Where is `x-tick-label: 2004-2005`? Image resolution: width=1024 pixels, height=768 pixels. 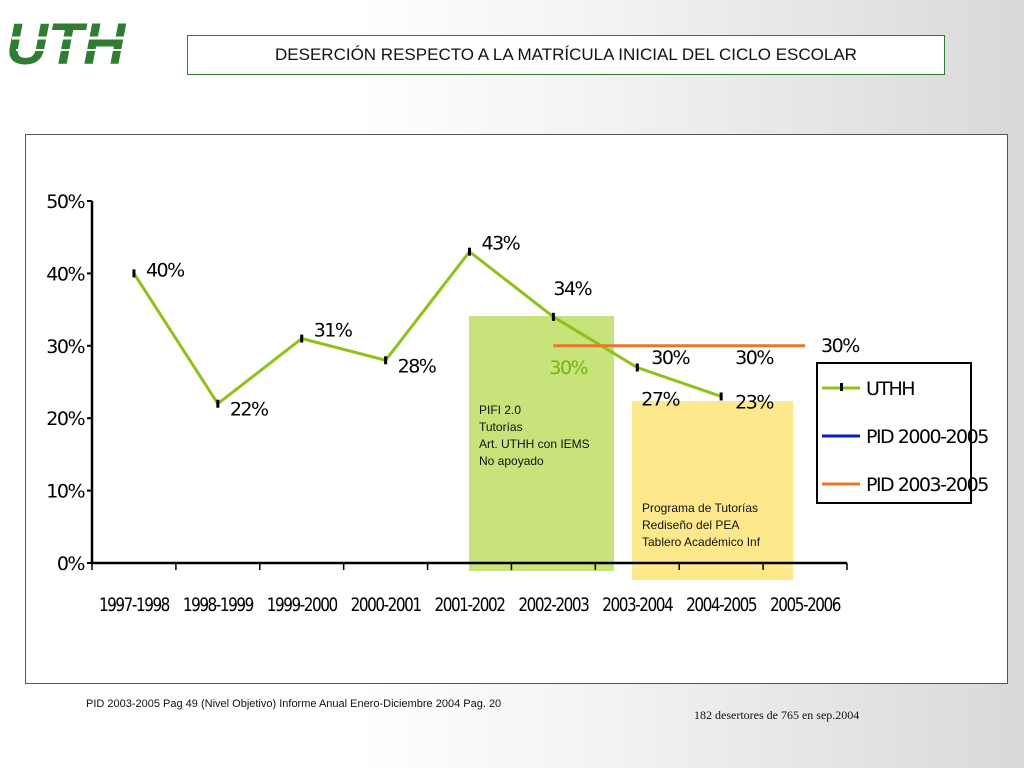
x-tick-label: 2004-2005 is located at coordinates (721, 605).